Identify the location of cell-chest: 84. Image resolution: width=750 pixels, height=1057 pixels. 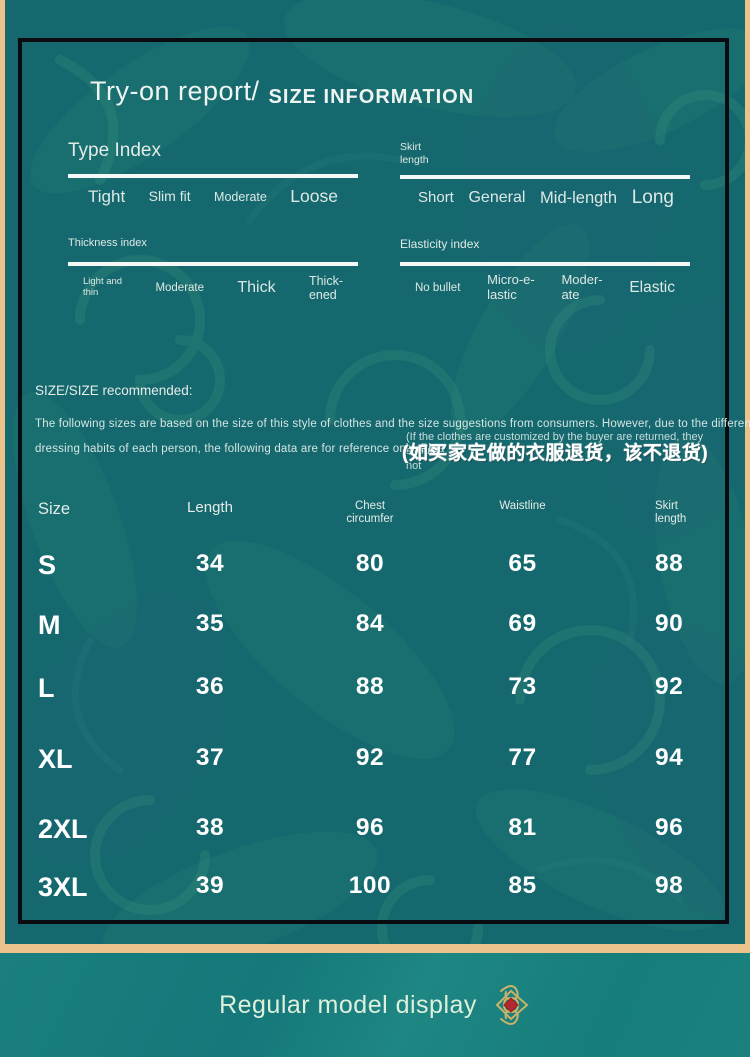
(370, 623).